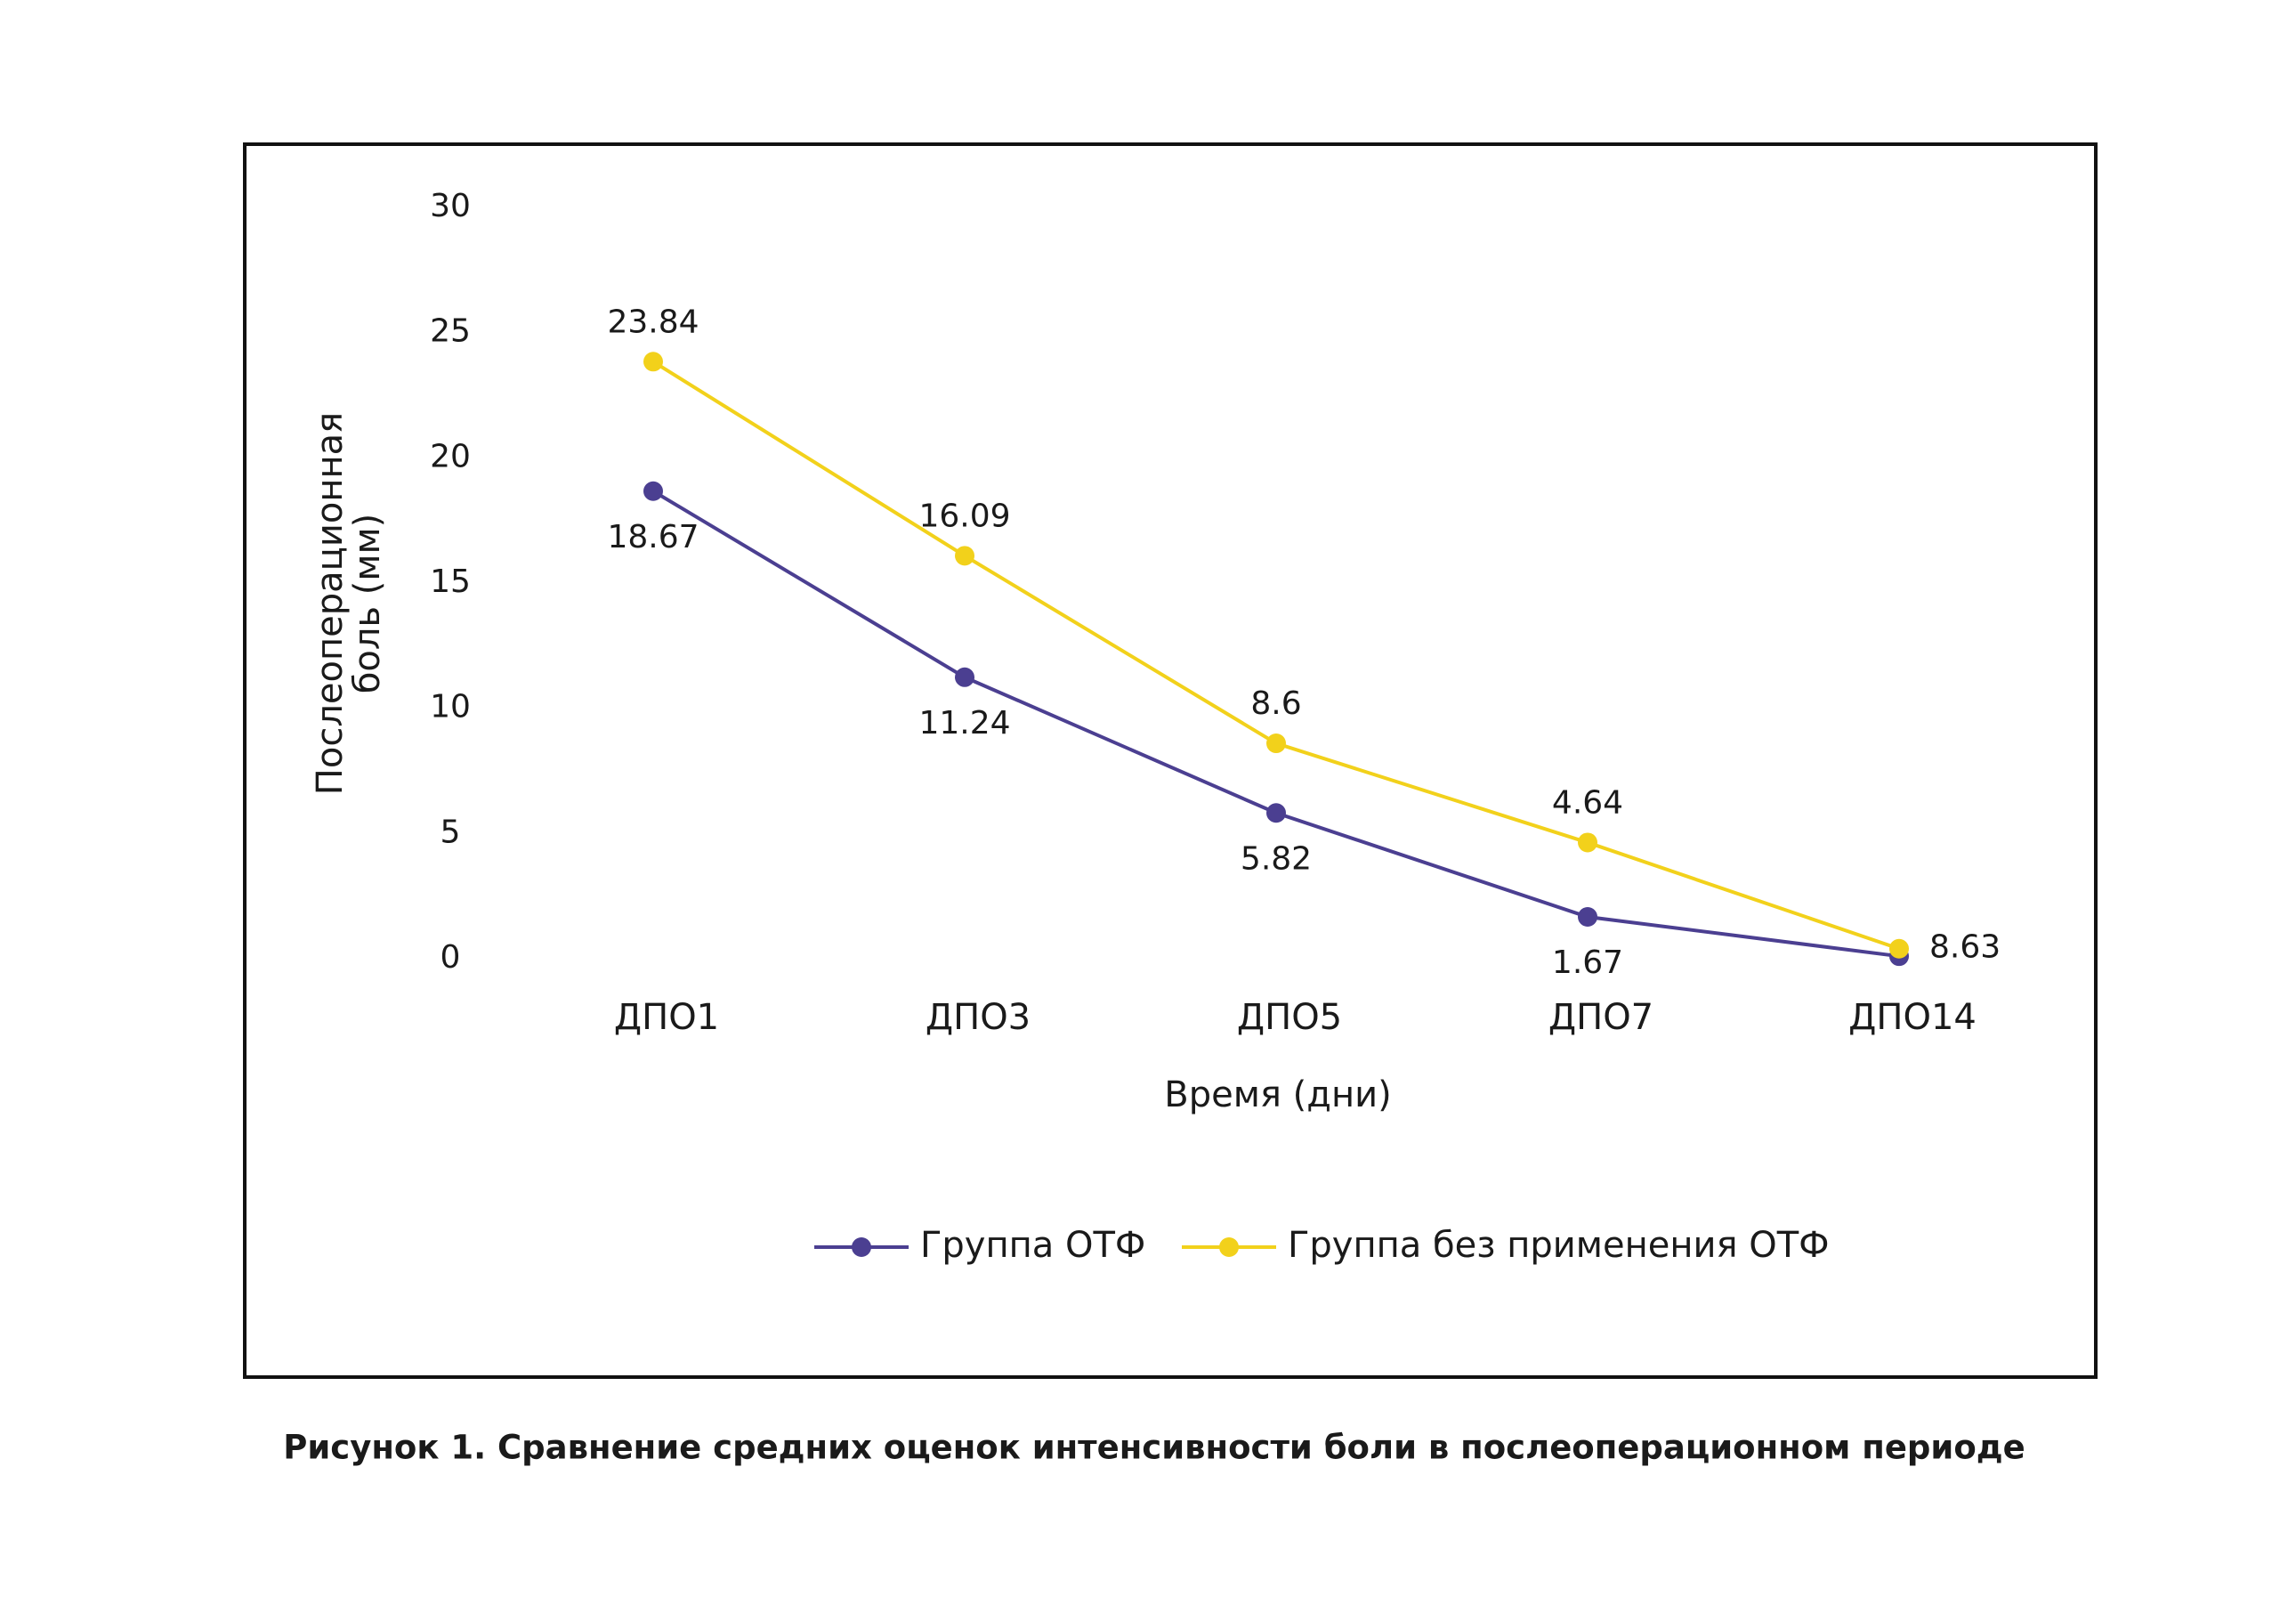 This screenshot has width=2296, height=1621. Describe the element at coordinates (964, 516) in the screenshot. I see `data-label: 16.09` at that location.